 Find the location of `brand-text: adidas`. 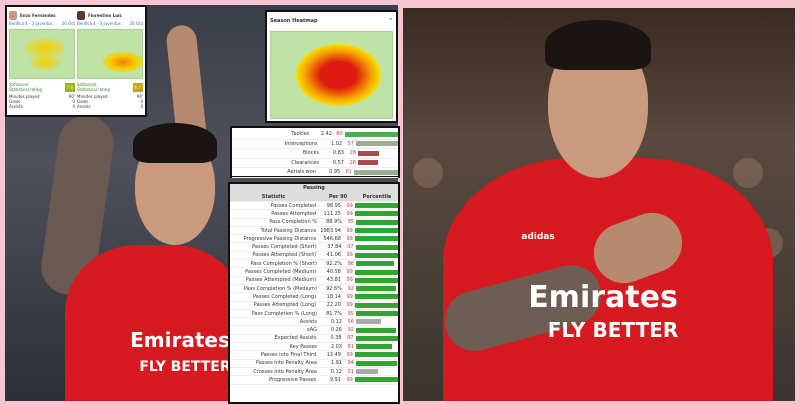

brand-text: adidas is located at coordinates (538, 237).